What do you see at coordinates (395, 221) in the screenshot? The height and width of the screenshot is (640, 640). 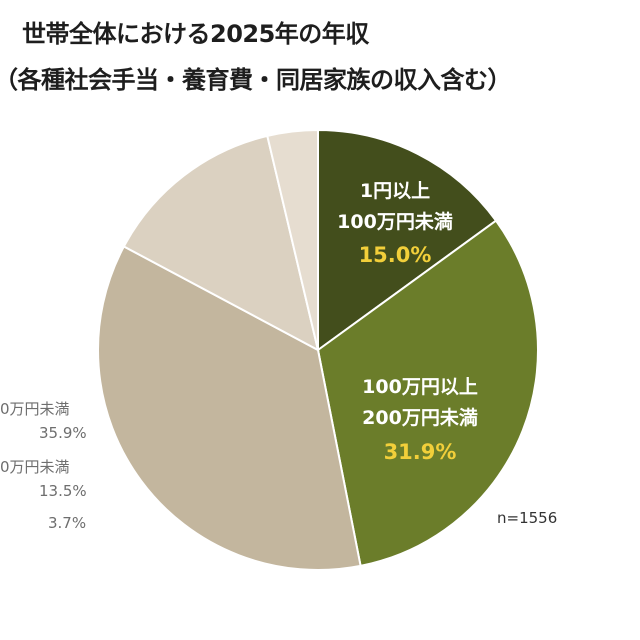 I see `slice-label-1-category-line-2: 100万円未満` at bounding box center [395, 221].